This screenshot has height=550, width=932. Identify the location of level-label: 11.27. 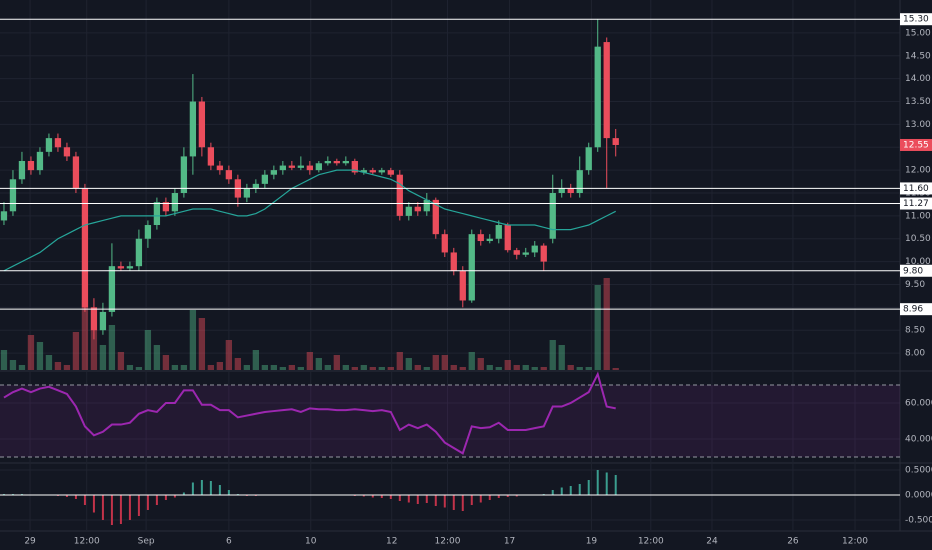
(916, 204).